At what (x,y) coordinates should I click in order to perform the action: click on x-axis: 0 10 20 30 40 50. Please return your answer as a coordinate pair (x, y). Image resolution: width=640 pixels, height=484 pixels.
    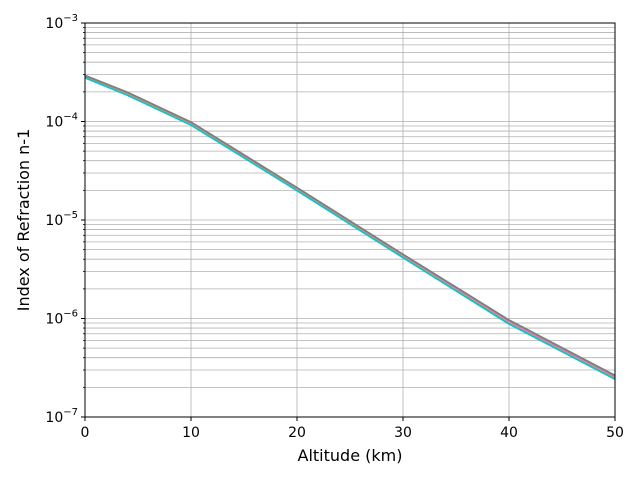
    Looking at the image, I should click on (352, 429).